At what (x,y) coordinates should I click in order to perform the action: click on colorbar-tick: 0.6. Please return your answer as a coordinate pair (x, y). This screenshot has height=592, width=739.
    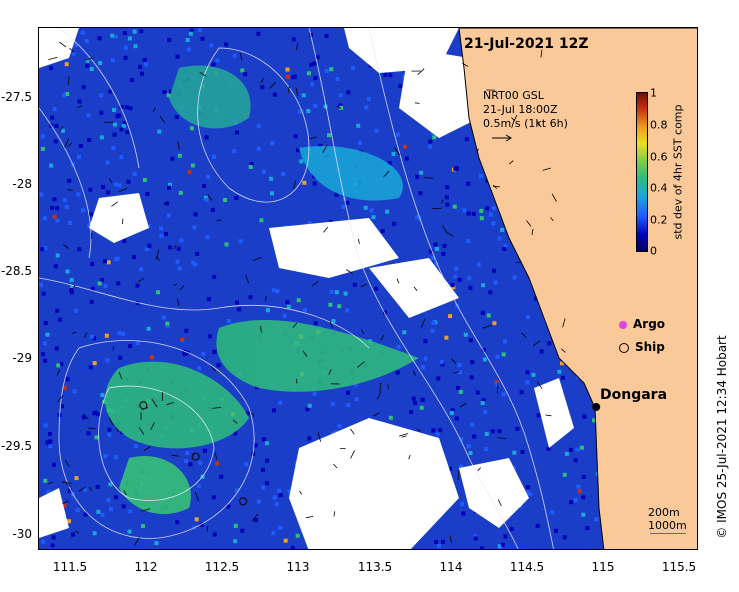
    Looking at the image, I should click on (659, 157).